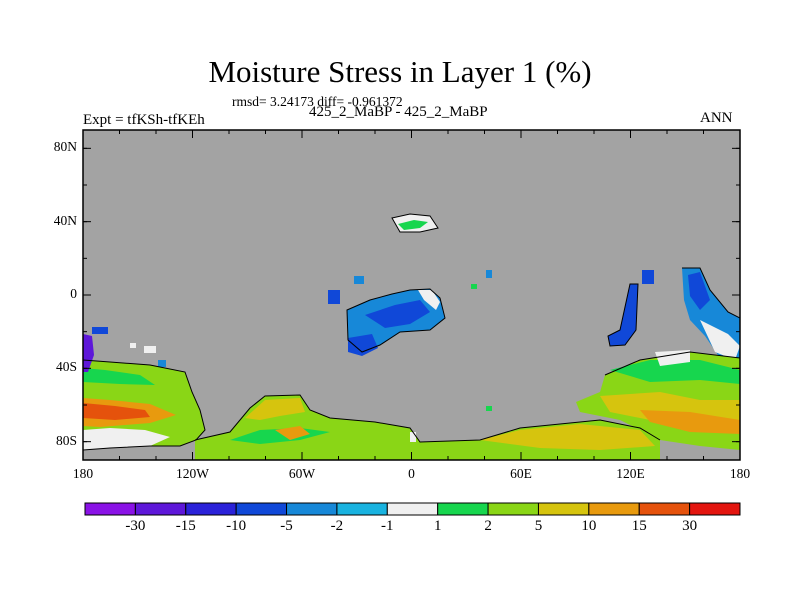  I want to click on africa-west, so click(363, 345).